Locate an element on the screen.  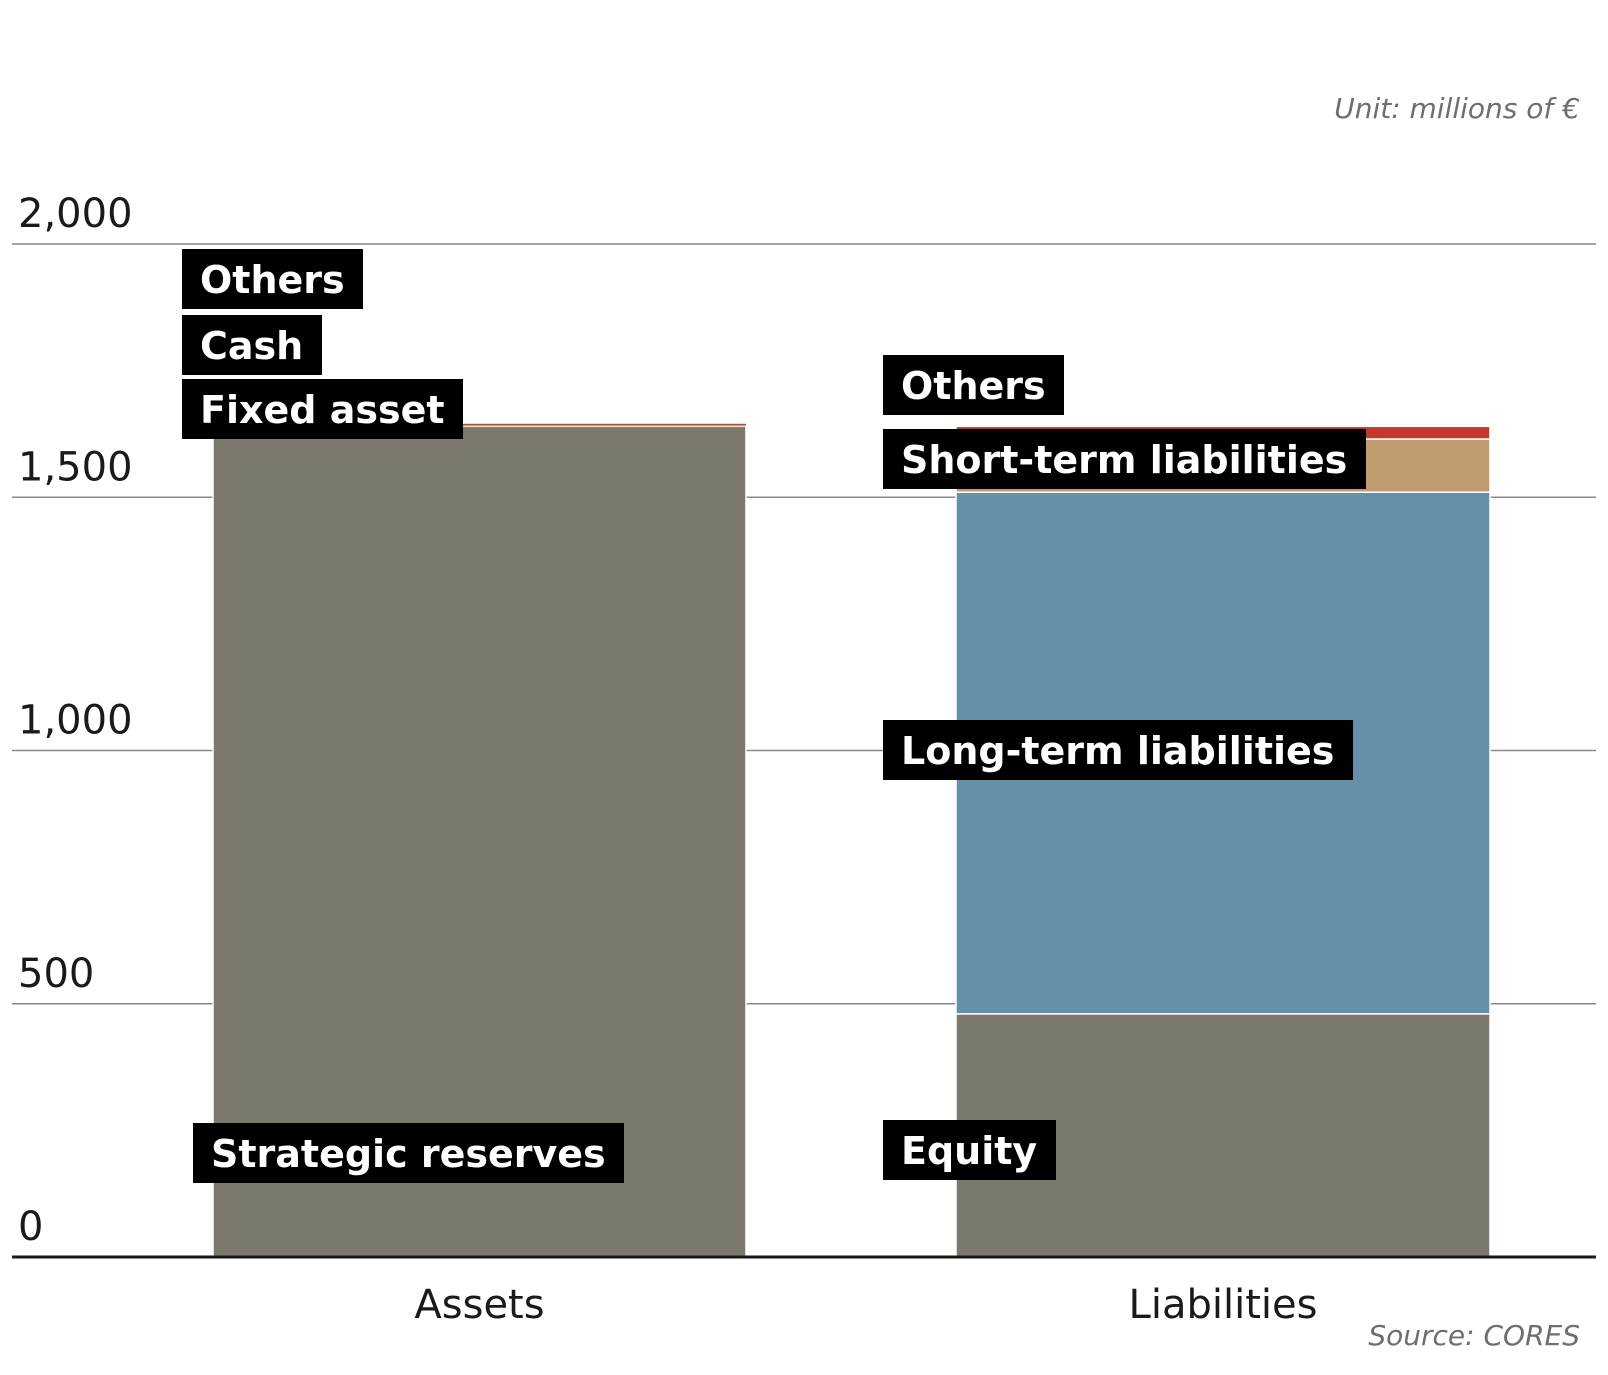
segment-label-text: Strategic reserves is located at coordinates (408, 1154).